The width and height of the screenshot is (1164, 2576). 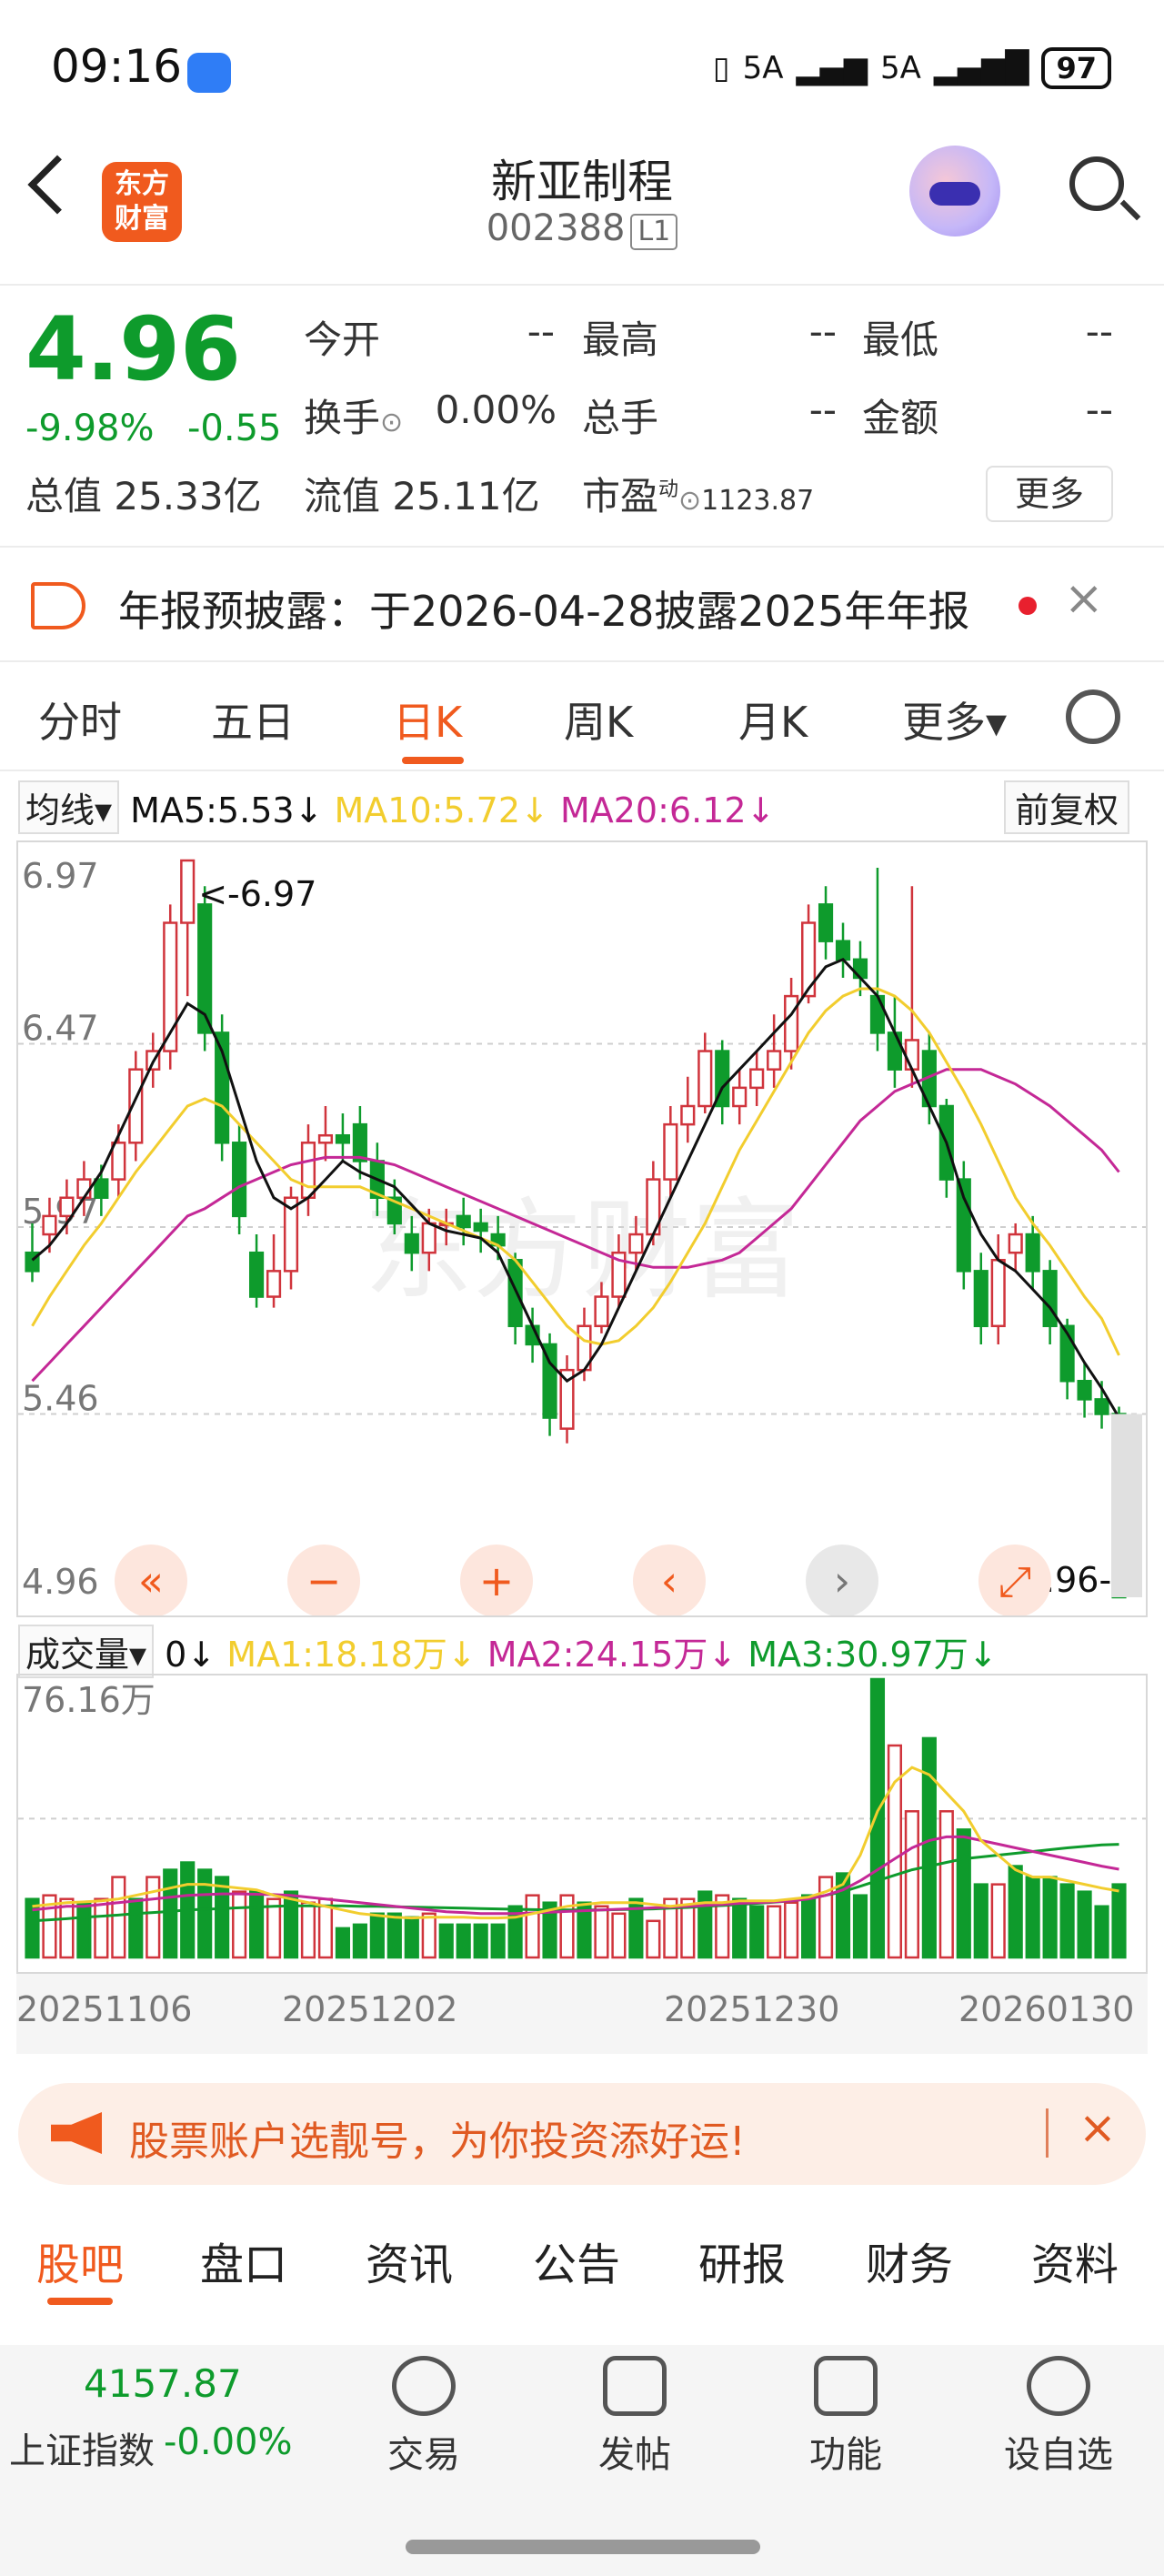 What do you see at coordinates (910, 2264) in the screenshot?
I see `tab-finance: 财务` at bounding box center [910, 2264].